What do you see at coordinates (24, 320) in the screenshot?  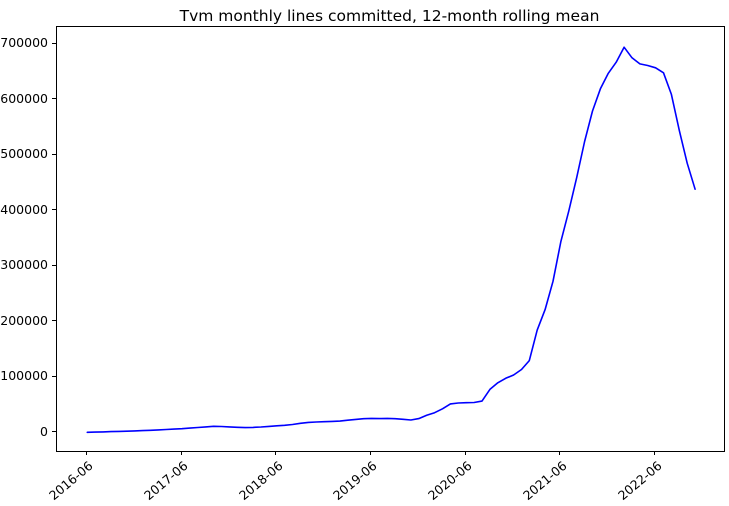 I see `y-tick-label: 200000` at bounding box center [24, 320].